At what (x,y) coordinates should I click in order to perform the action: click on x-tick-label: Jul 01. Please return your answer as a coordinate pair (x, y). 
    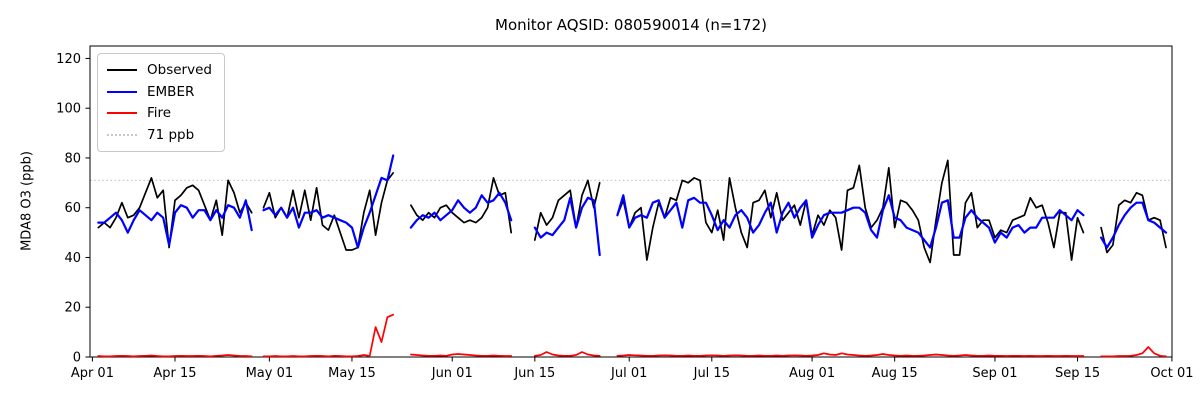
    Looking at the image, I should click on (628, 373).